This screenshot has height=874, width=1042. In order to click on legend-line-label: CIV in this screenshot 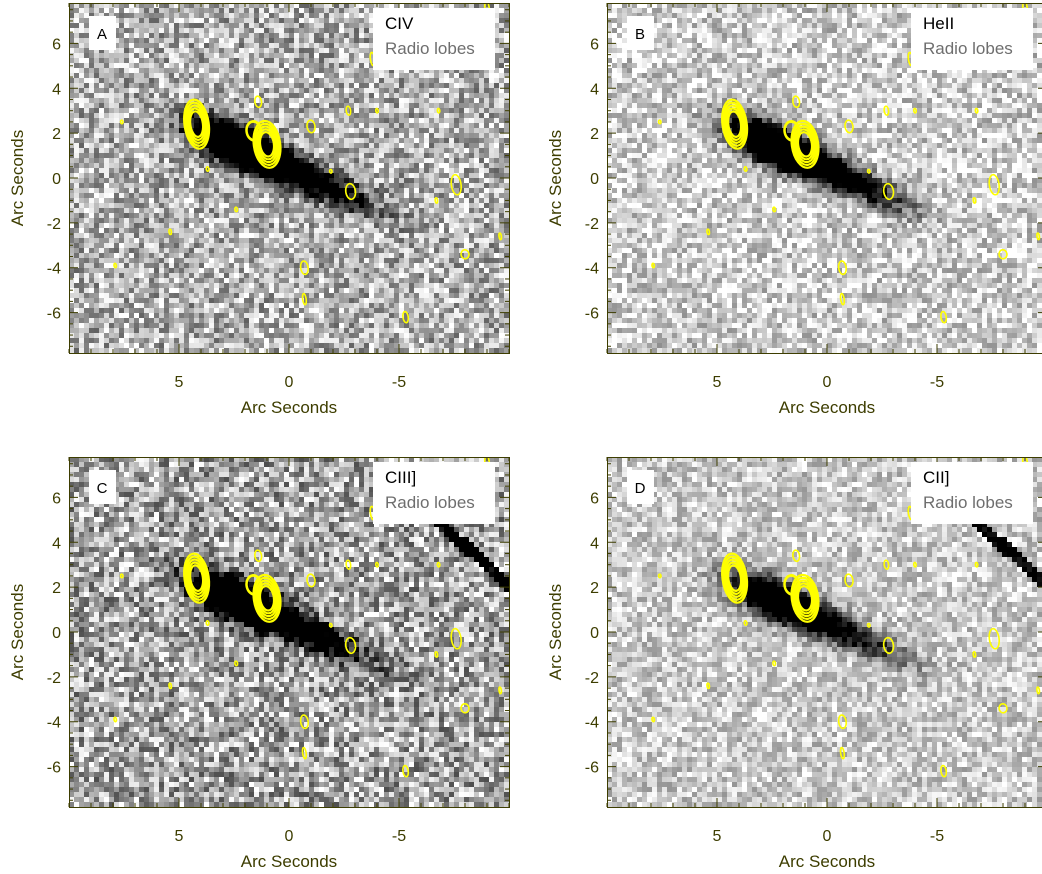, I will do `click(399, 23)`.